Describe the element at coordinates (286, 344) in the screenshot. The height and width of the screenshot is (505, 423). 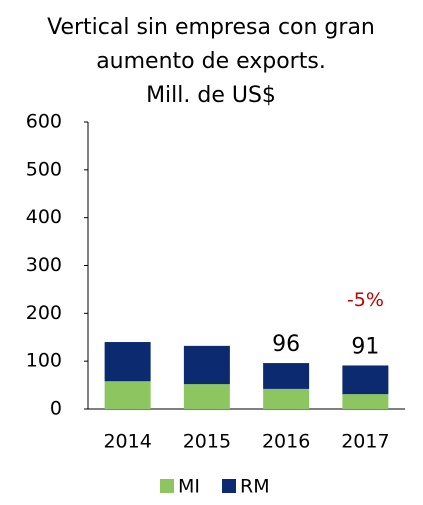
I see `data-label: 96` at that location.